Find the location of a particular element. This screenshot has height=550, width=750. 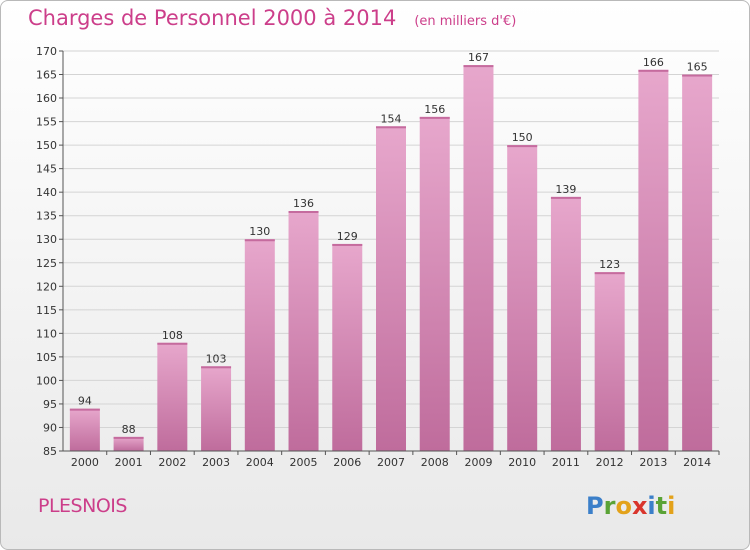

bar-value-label: 136 is located at coordinates (303, 203).